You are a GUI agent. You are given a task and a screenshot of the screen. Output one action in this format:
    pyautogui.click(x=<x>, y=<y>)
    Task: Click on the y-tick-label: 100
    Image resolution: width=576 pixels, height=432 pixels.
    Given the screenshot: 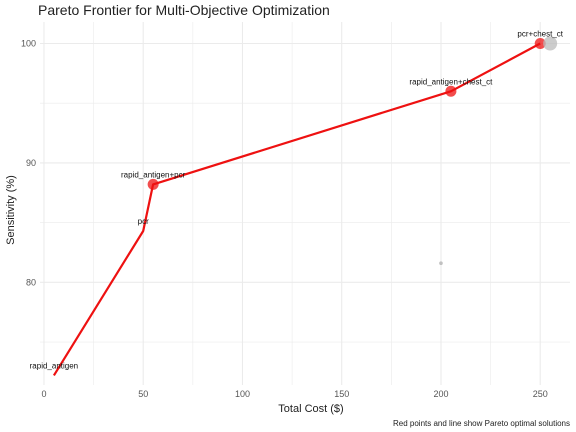 What is the action you would take?
    pyautogui.click(x=28, y=43)
    